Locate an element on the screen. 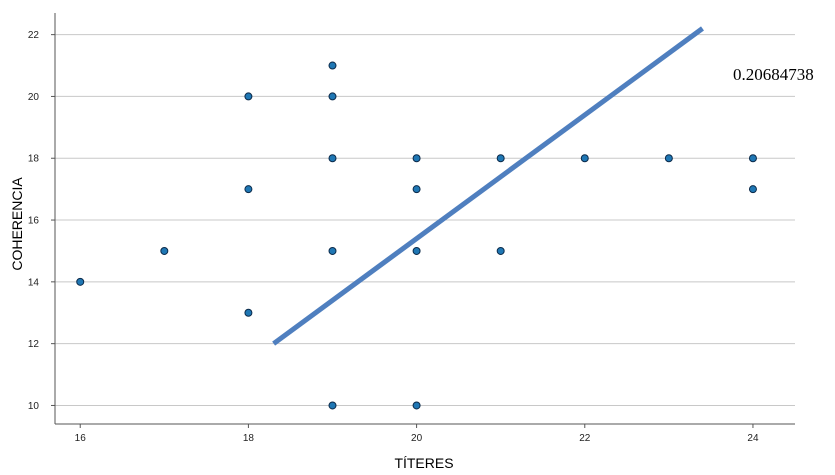 This screenshot has height=475, width=835. annotation-value: 0.20684738 is located at coordinates (773, 74).